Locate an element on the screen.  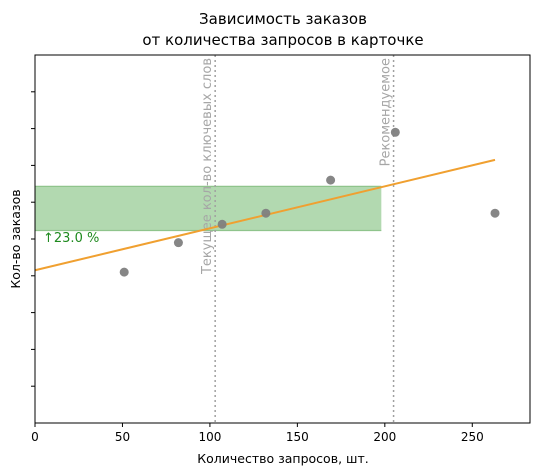
x-tick-label-6: 250 is located at coordinates (472, 437).